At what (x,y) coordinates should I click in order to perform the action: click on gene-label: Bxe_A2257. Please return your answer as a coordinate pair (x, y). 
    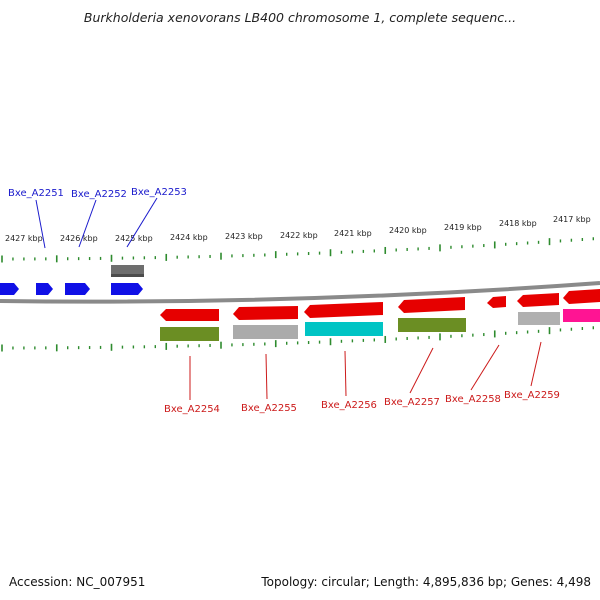
    Looking at the image, I should click on (412, 402).